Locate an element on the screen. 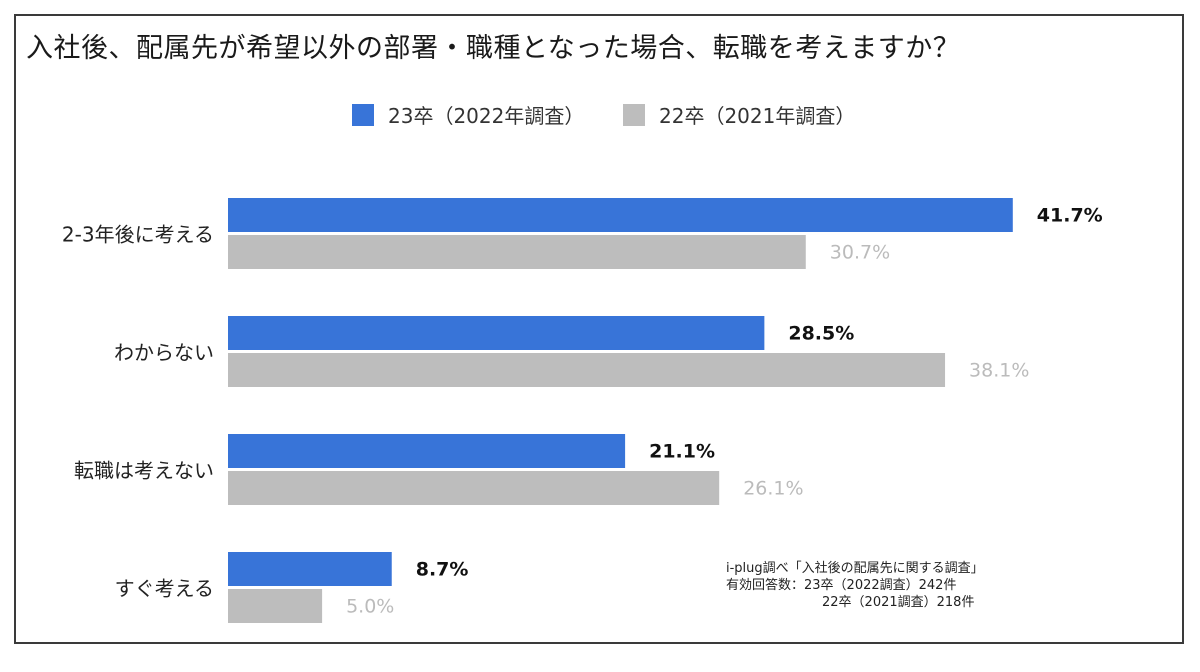 This screenshot has height=672, width=1200. legend-label-22sotsu: 22卒（2021年調査） is located at coordinates (757, 116).